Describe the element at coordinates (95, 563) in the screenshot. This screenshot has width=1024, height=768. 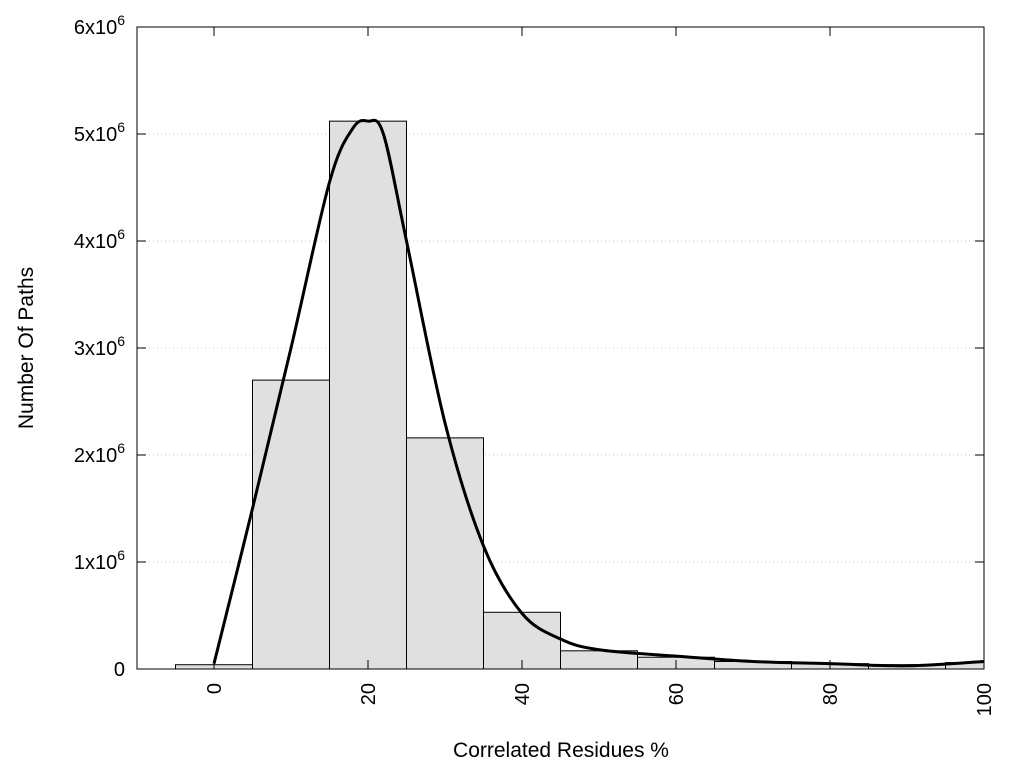
I see `y-tick-label-base: 1x10` at that location.